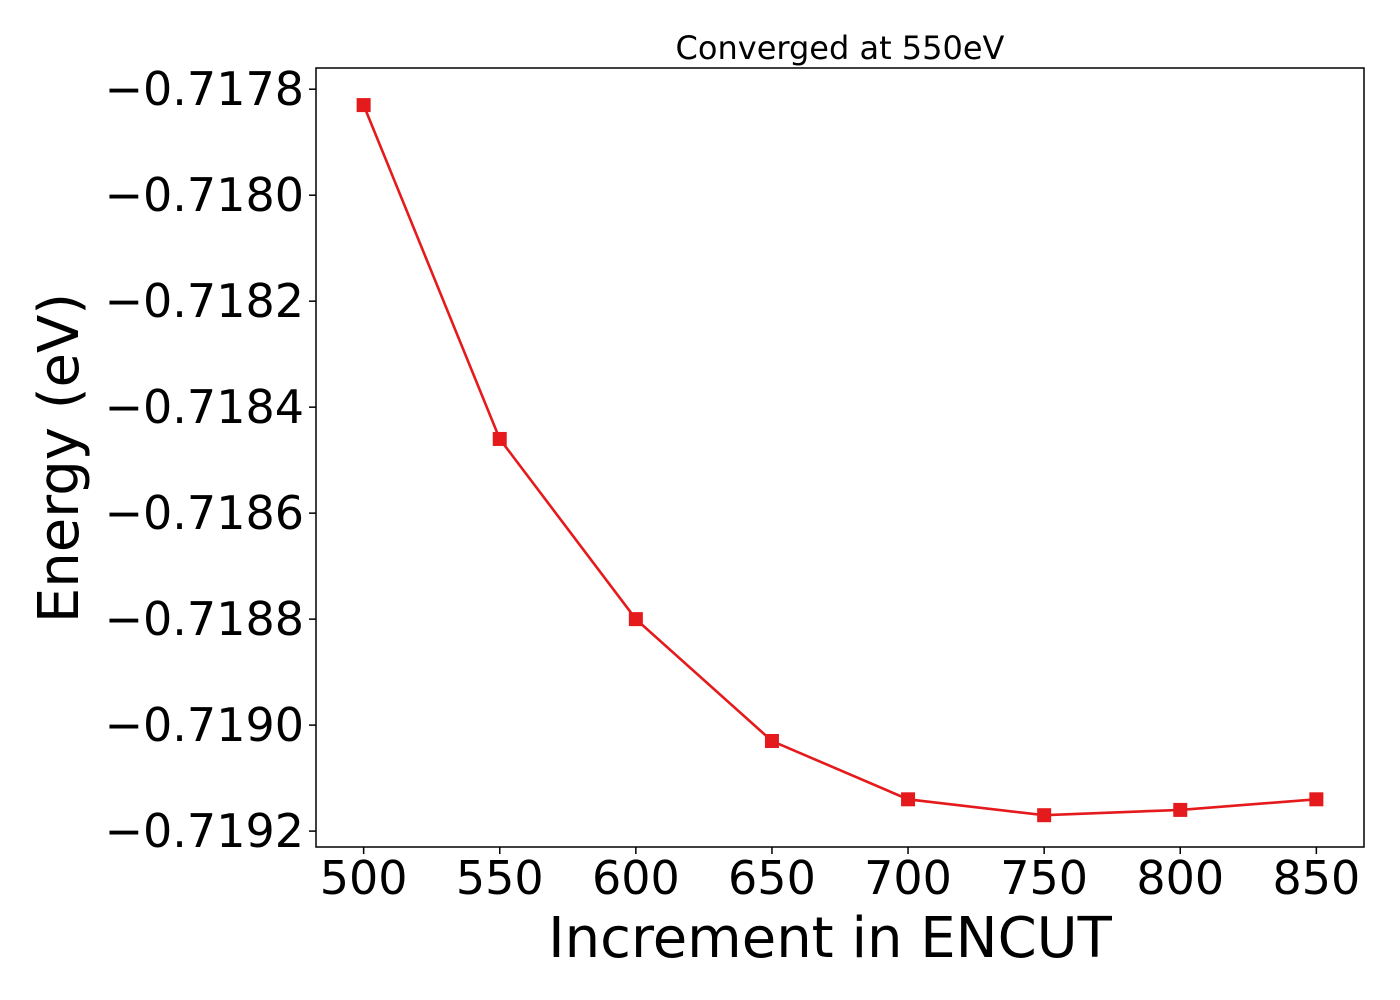 The height and width of the screenshot is (1000, 1400). I want to click on y-tick-label: −0.7180, so click(205, 195).